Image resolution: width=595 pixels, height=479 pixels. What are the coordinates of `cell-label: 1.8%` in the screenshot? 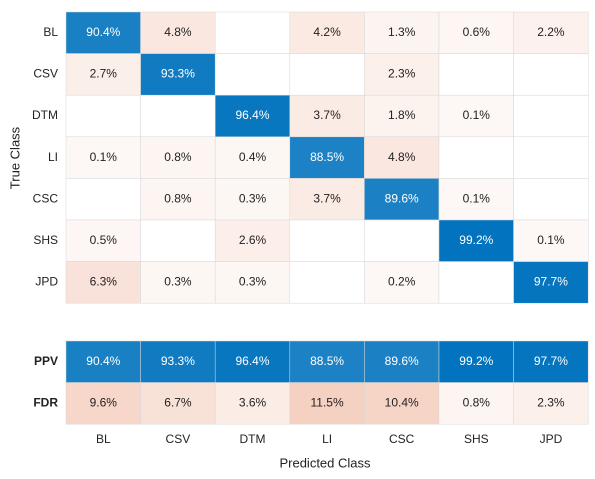 It's located at (402, 115).